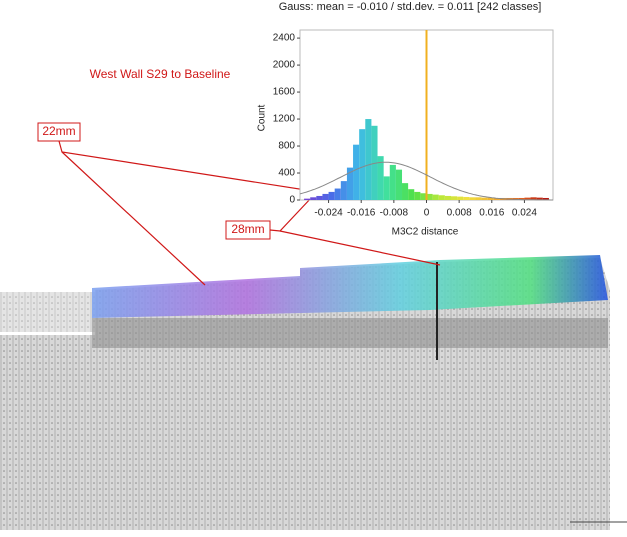 The image size is (627, 537). What do you see at coordinates (262, 117) in the screenshot?
I see `y-axis-label: Count` at bounding box center [262, 117].